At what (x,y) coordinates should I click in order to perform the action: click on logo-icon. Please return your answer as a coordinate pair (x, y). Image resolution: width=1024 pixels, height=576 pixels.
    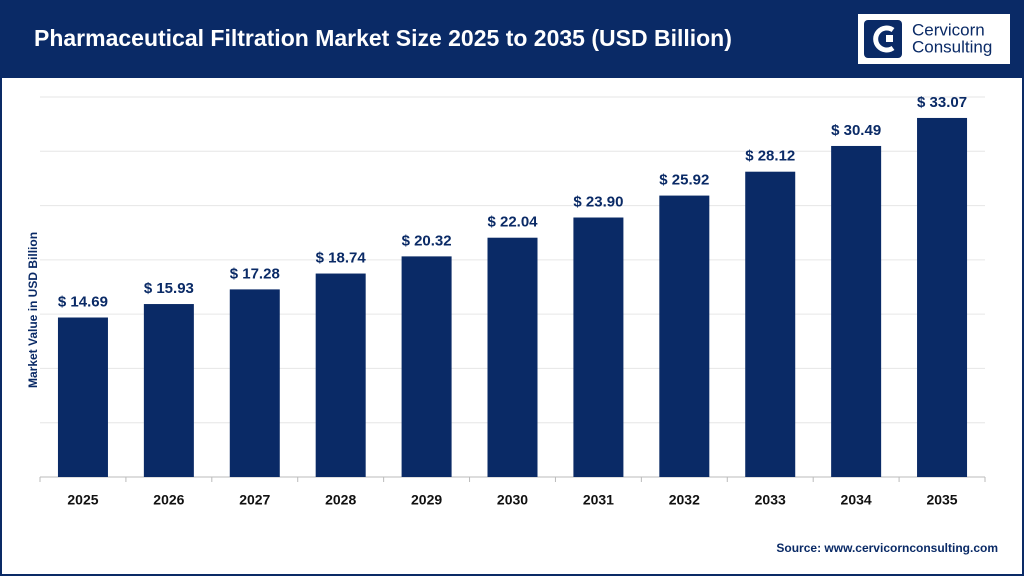
    Looking at the image, I should click on (883, 39).